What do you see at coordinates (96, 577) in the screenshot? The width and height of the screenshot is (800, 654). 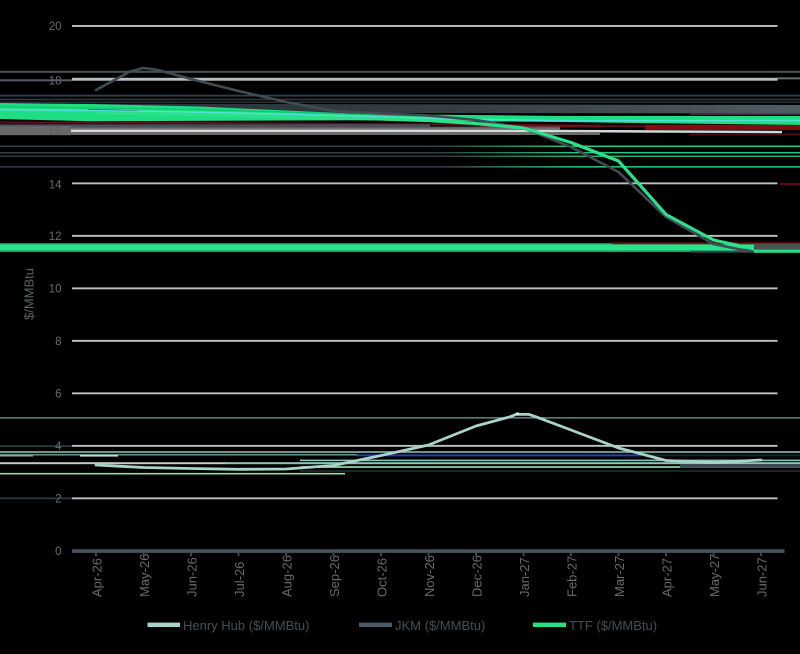 I see `svg-text: Apr-26` at bounding box center [96, 577].